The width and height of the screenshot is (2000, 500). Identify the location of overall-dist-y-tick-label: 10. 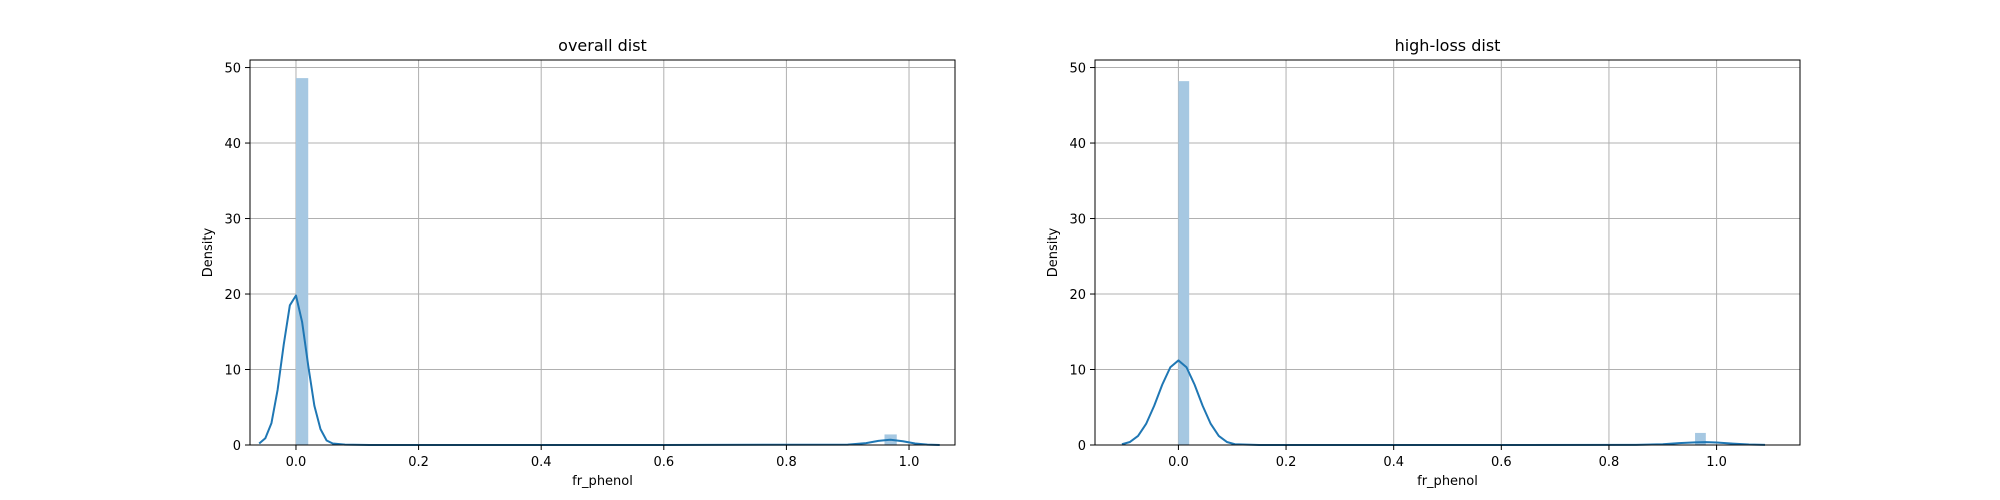
(232, 371).